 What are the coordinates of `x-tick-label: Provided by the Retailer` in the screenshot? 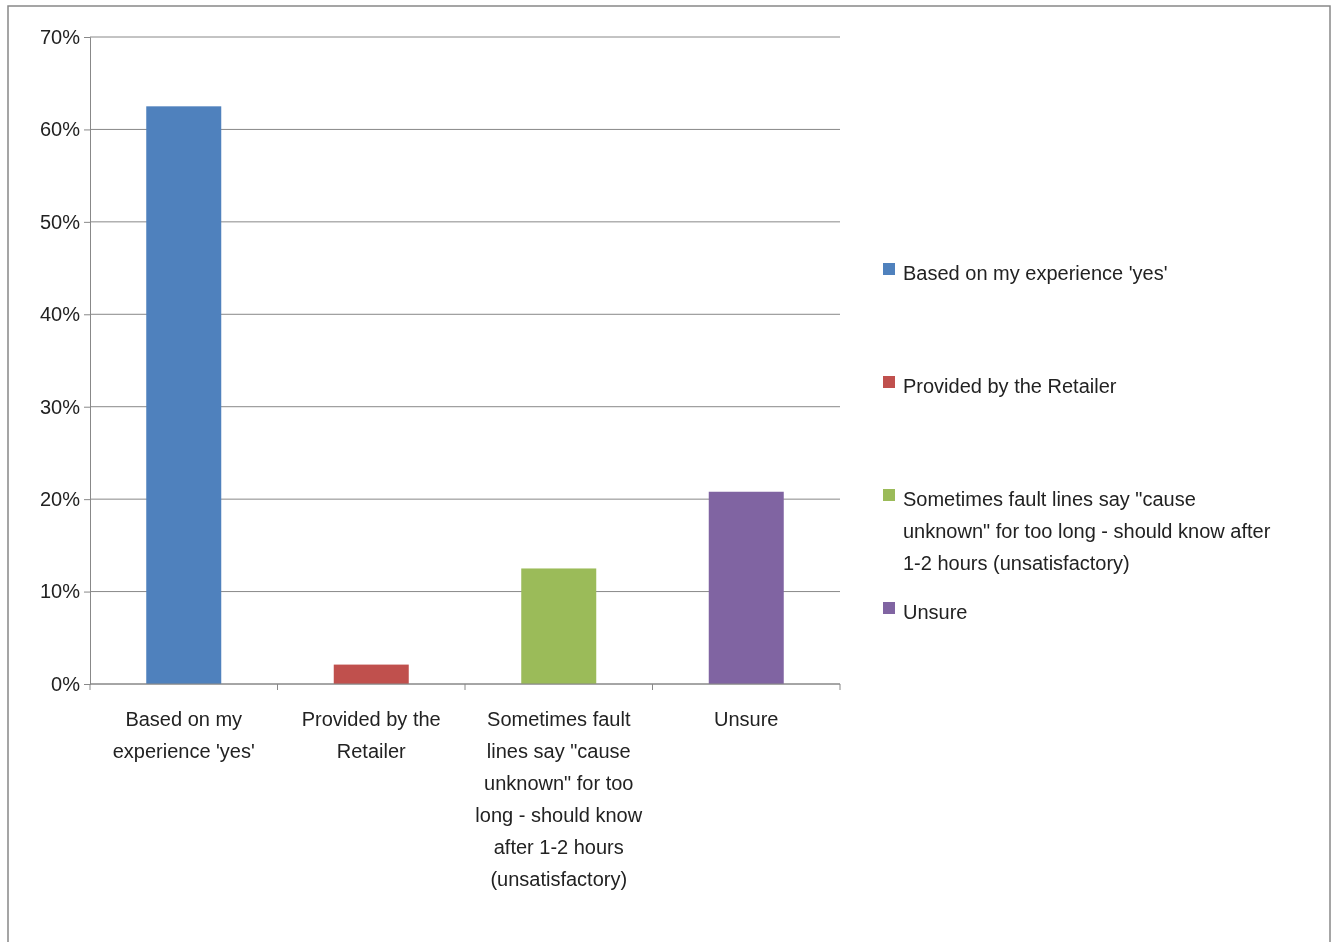 It's located at (371, 735).